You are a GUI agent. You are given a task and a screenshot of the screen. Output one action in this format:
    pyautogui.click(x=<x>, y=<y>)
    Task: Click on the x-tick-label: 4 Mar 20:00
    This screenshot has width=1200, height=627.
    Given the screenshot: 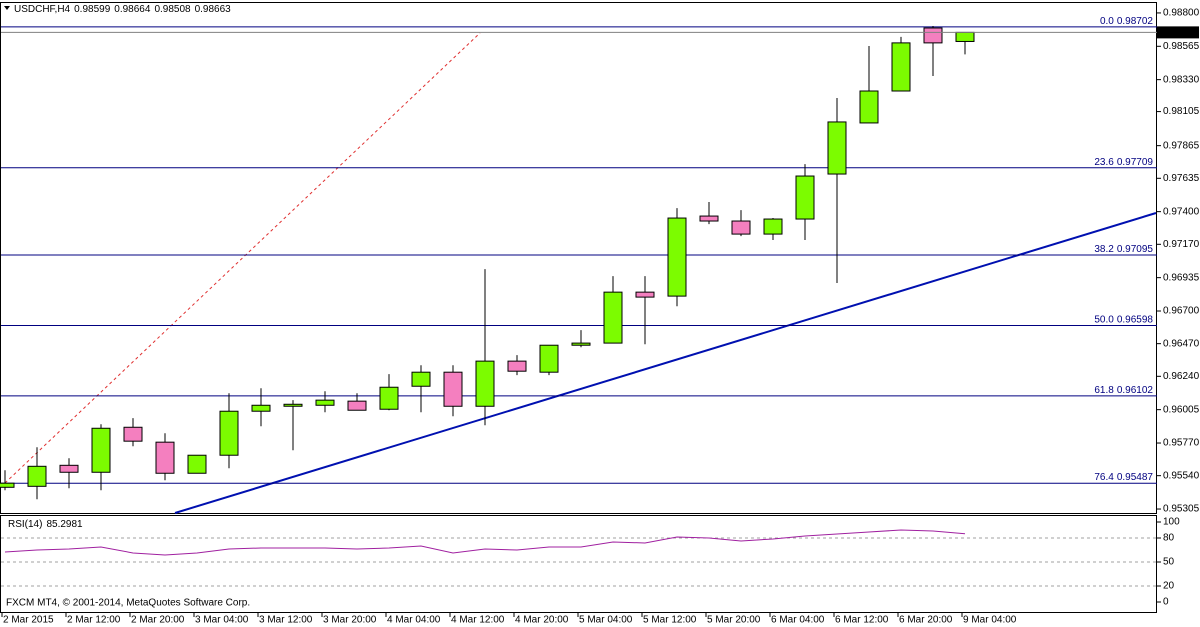 What is the action you would take?
    pyautogui.click(x=542, y=620)
    